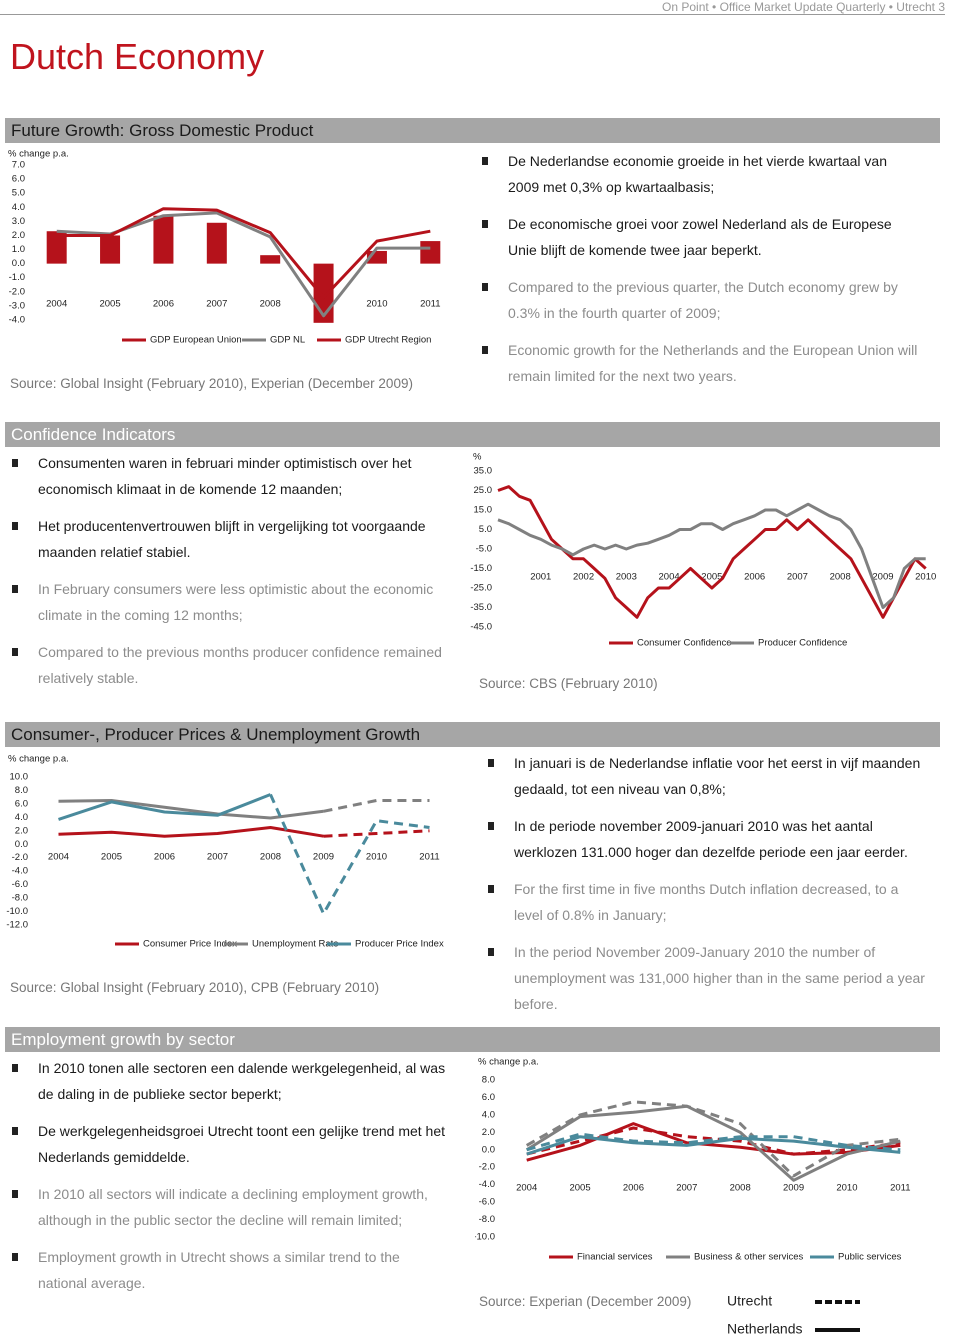 The height and width of the screenshot is (1338, 960). What do you see at coordinates (481, 627) in the screenshot?
I see `y-tick-label: -45.0` at bounding box center [481, 627].